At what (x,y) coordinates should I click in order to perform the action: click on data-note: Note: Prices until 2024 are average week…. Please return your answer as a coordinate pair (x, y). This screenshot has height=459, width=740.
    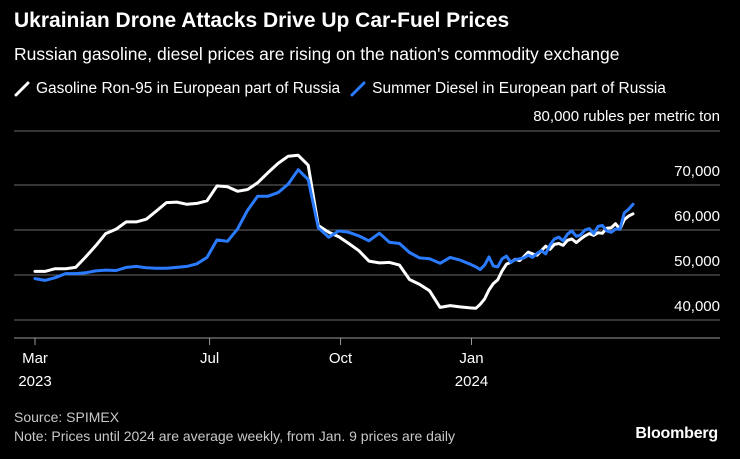
    Looking at the image, I should click on (234, 436).